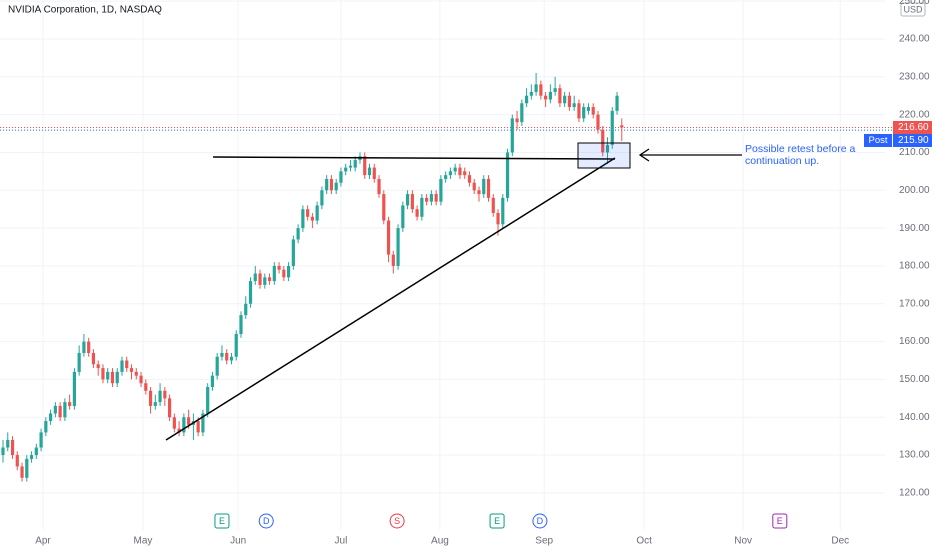 The height and width of the screenshot is (550, 932). What do you see at coordinates (266, 521) in the screenshot?
I see `event-label: D` at bounding box center [266, 521].